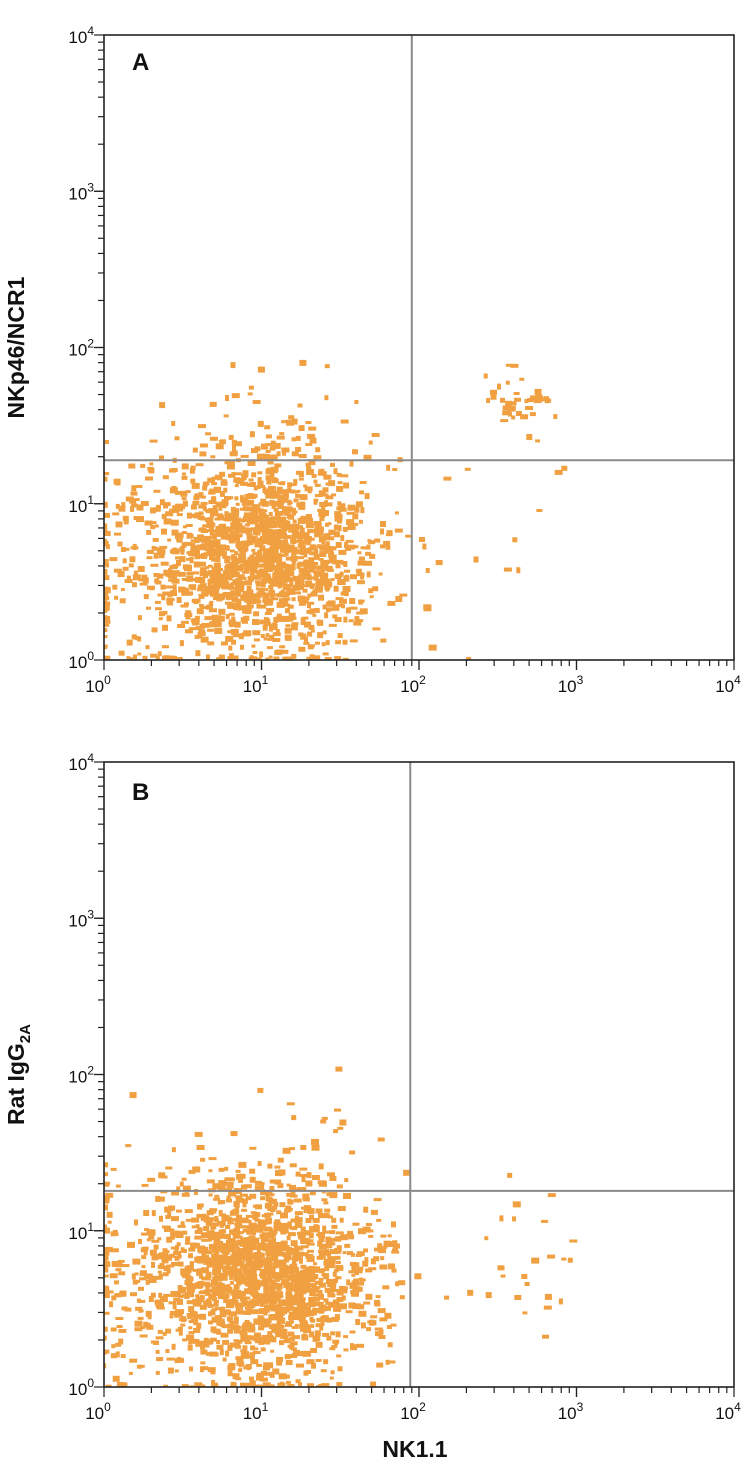  I want to click on x-axis-title: NK1.1, so click(414, 1449).